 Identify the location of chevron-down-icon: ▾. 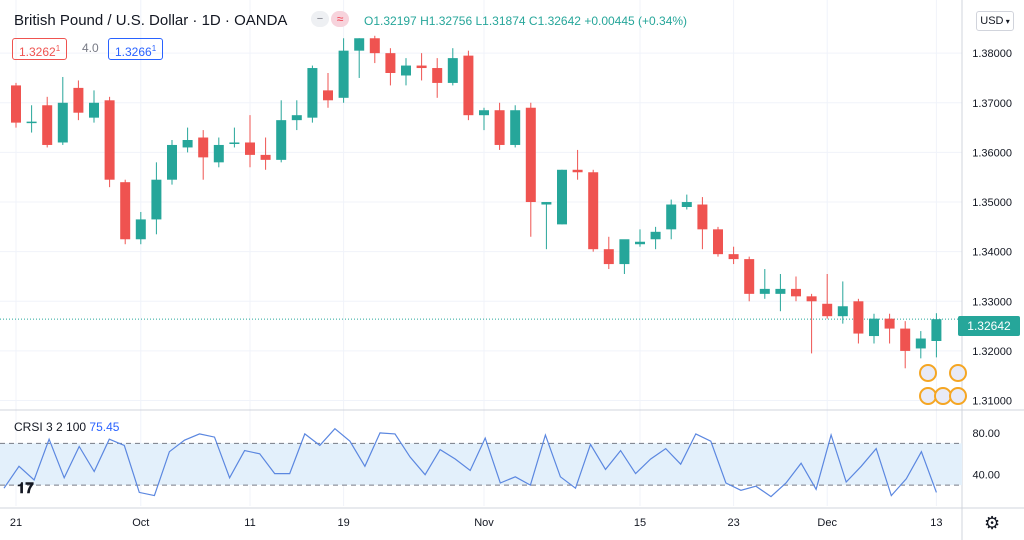
(1006, 21).